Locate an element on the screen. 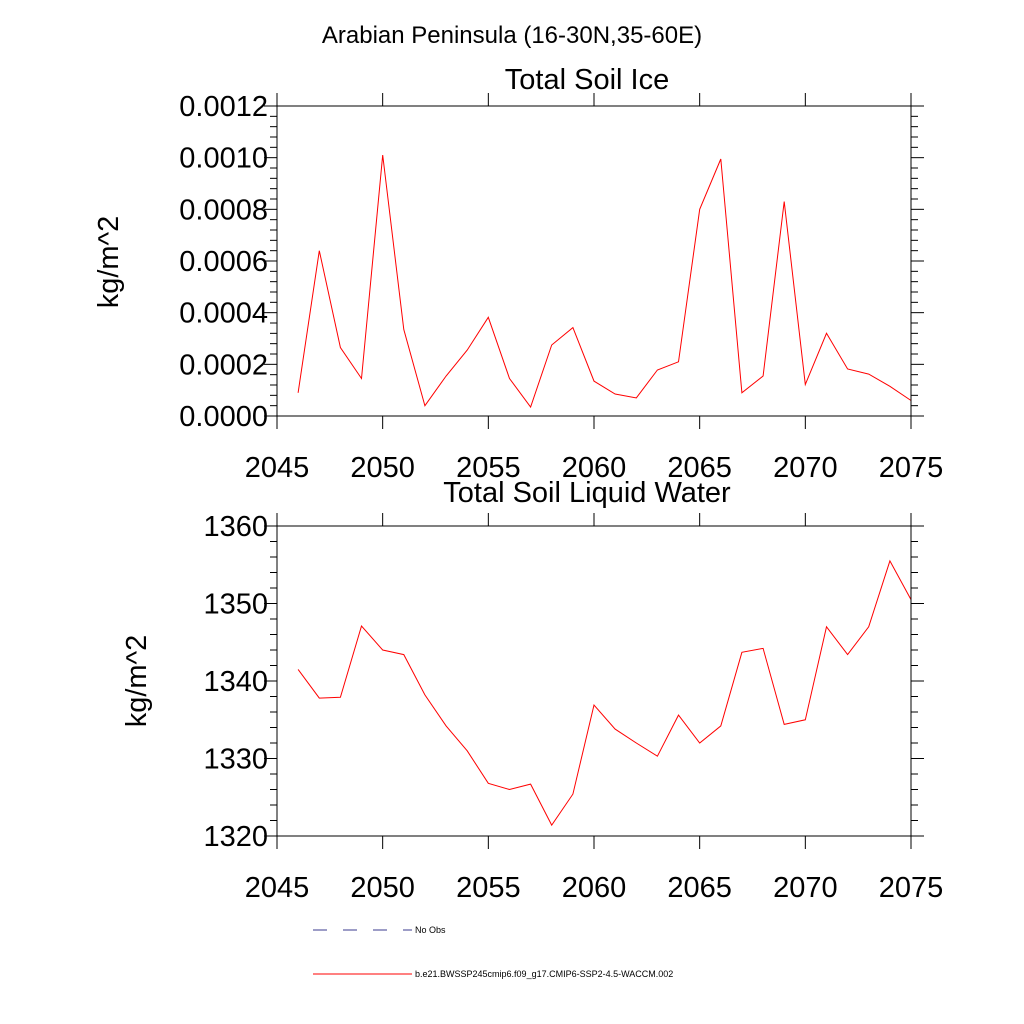 The image size is (1024, 1024). soil-liquid-water-y-tick-label: 1320 is located at coordinates (235, 837).